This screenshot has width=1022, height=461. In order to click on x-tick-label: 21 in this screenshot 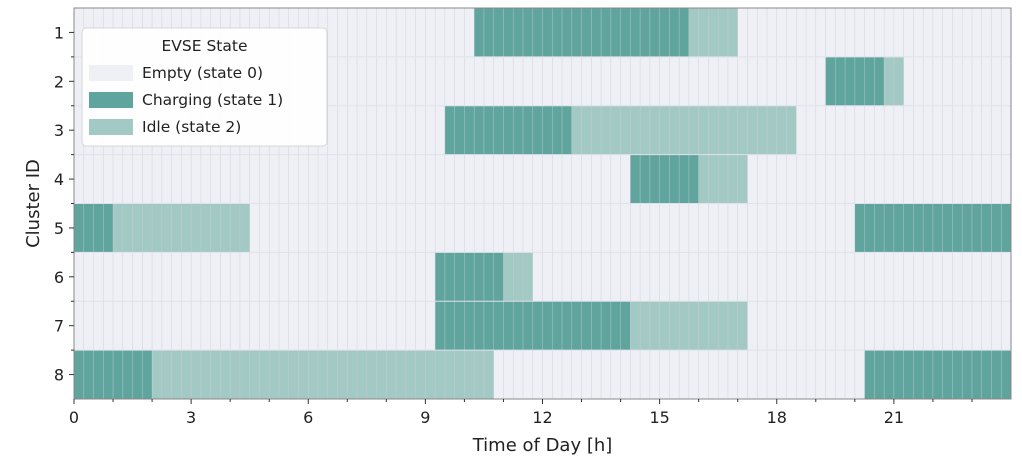, I will do `click(894, 417)`.